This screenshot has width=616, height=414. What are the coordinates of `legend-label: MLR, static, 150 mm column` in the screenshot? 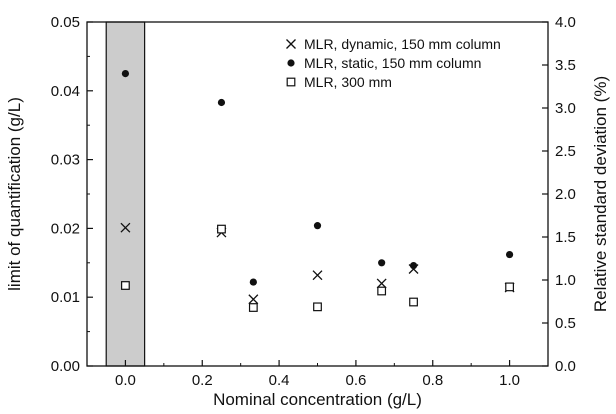 It's located at (392, 63).